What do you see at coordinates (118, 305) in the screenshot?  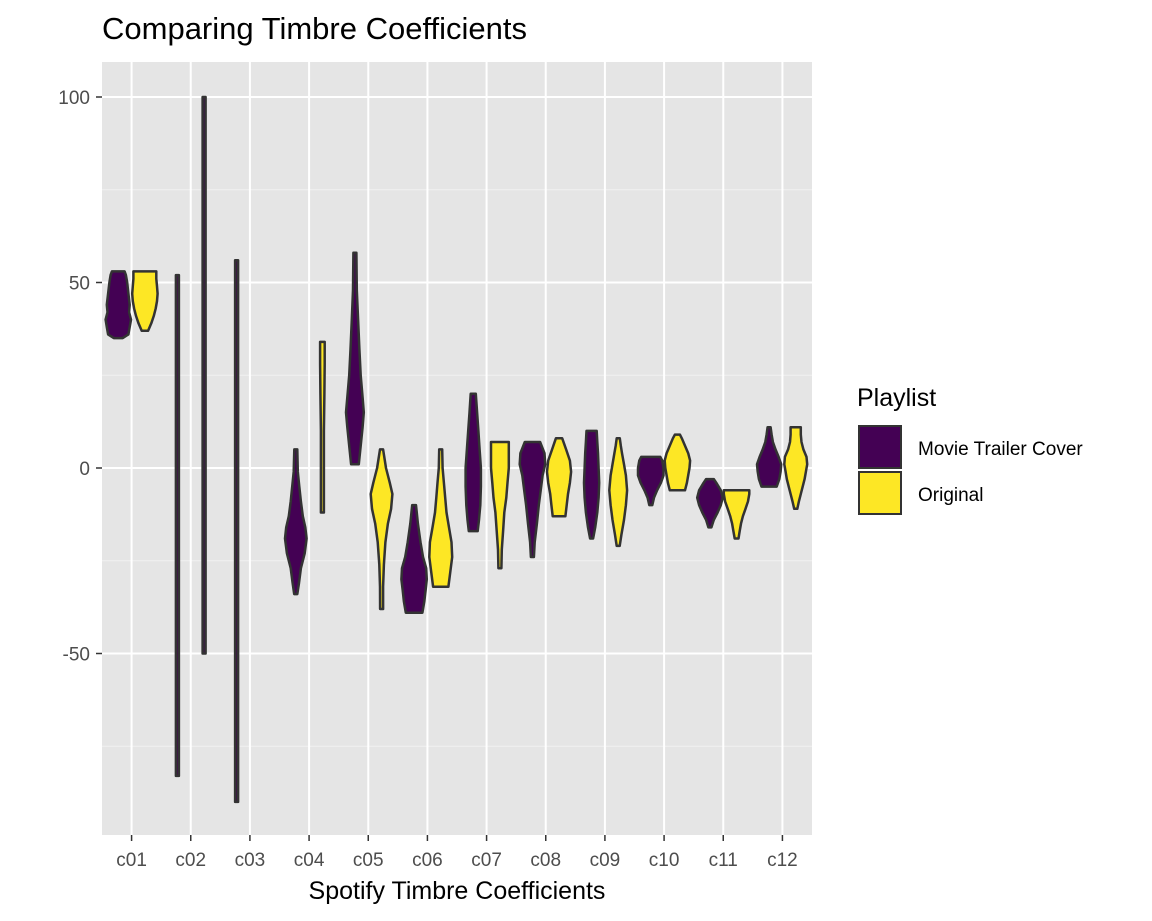 I see `violin-c01-movie-trailer-cover` at bounding box center [118, 305].